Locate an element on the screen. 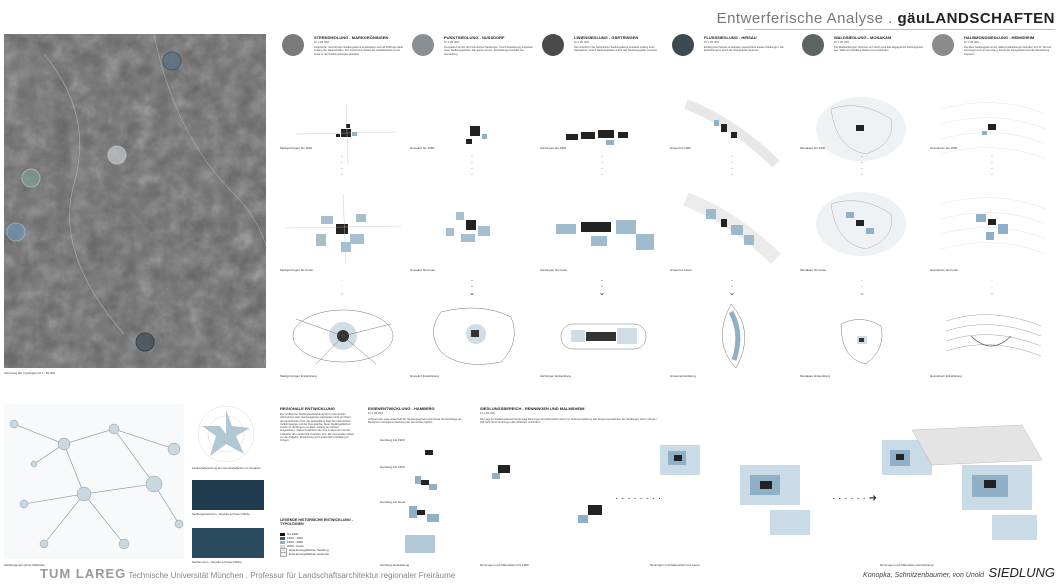  caption-entwicklung: Markgröningen Entwicklung is located at coordinates (298, 376).